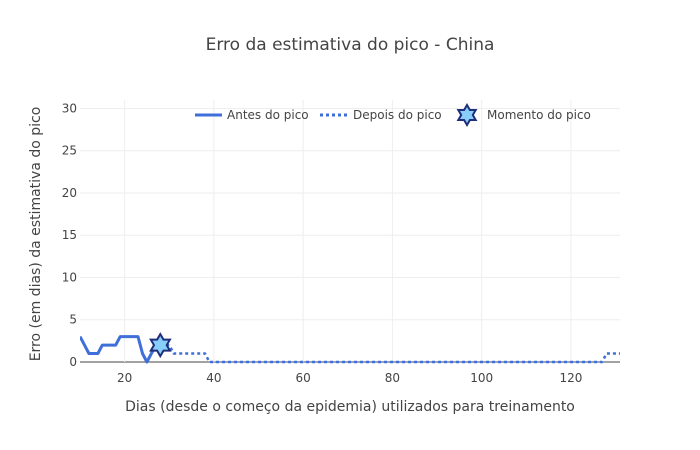 The height and width of the screenshot is (450, 700). I want to click on series-group, so click(350, 348).